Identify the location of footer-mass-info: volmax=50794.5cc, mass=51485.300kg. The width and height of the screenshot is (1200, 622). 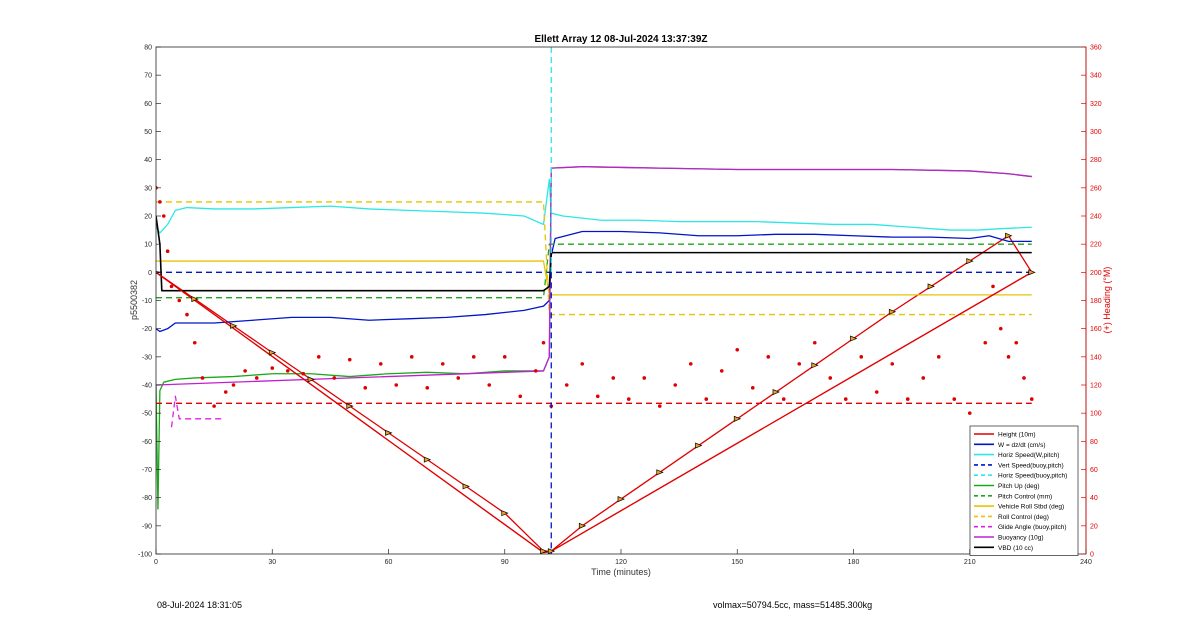
(793, 605).